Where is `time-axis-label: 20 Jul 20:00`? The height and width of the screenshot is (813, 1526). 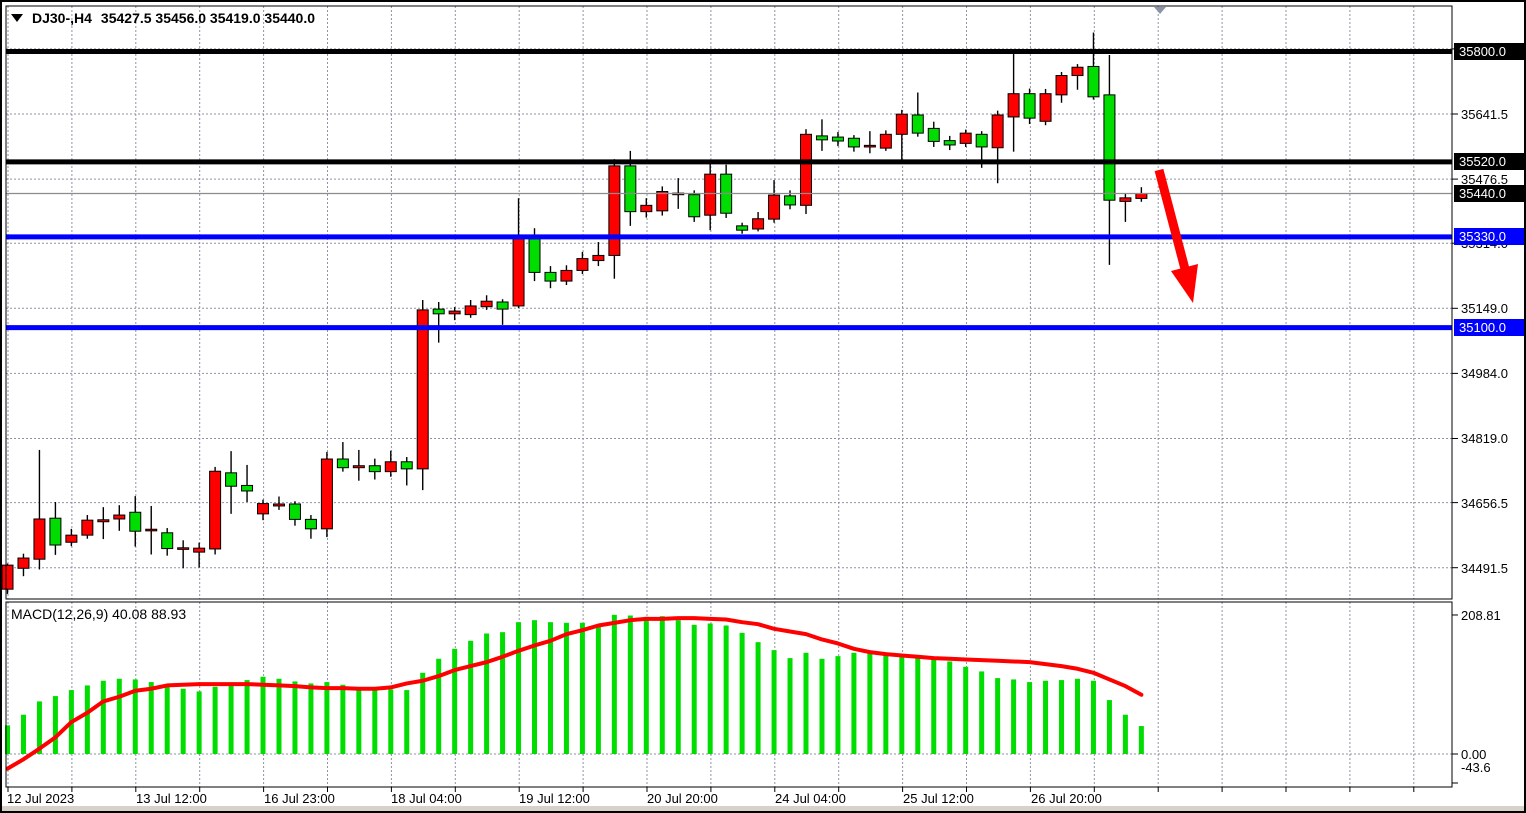 time-axis-label: 20 Jul 20:00 is located at coordinates (682, 798).